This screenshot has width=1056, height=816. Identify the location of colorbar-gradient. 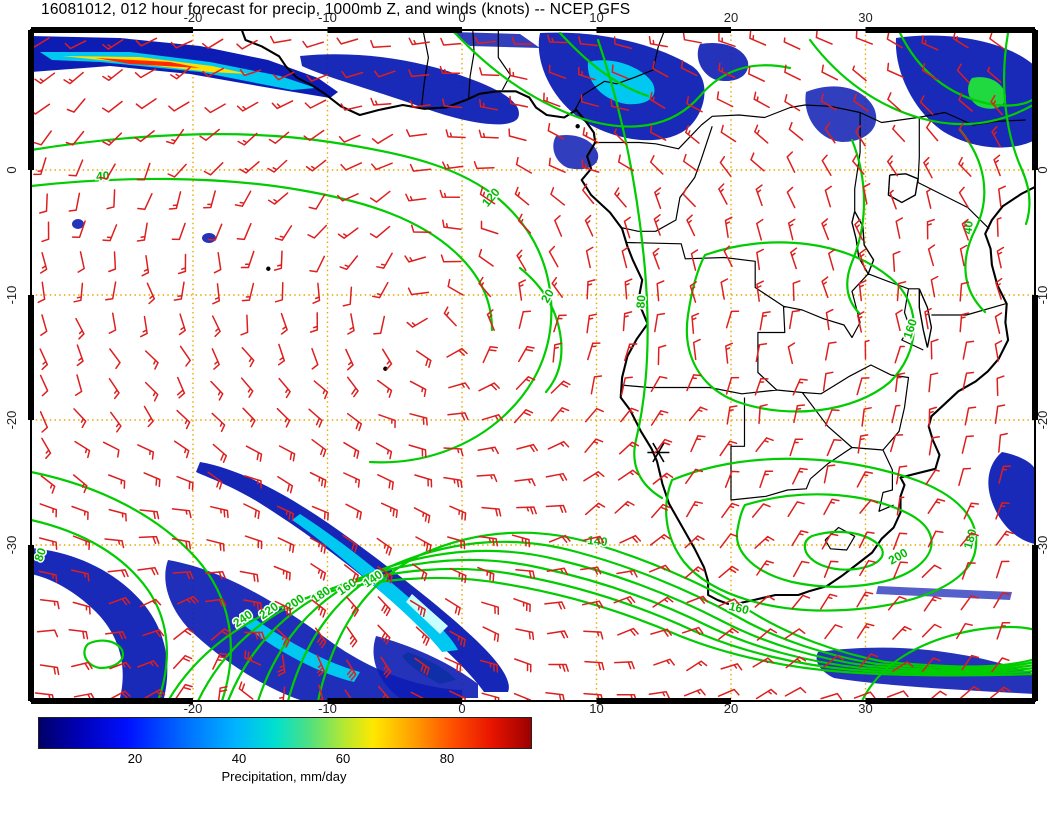
(285, 733).